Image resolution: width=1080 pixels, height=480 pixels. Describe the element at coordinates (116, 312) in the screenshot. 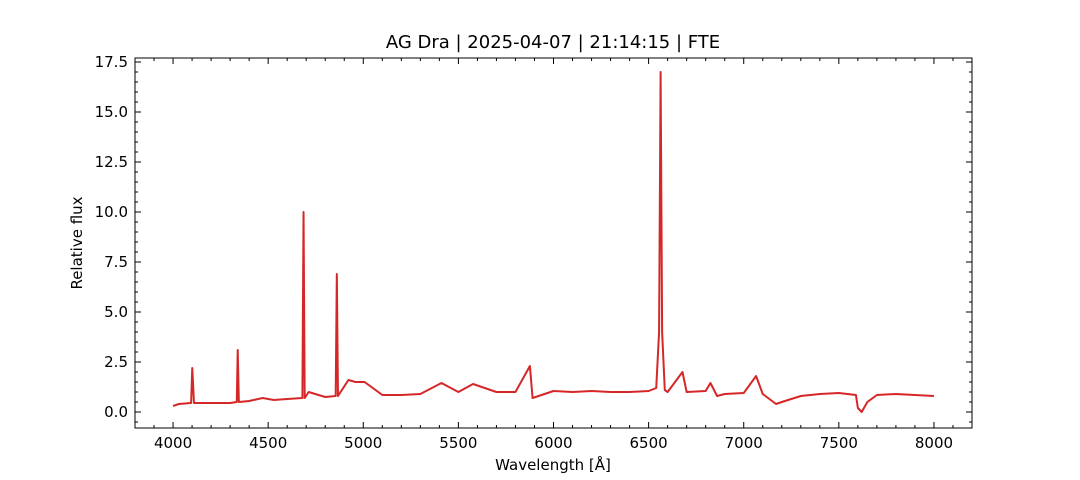

I see `y-tick-label: 5.0` at that location.